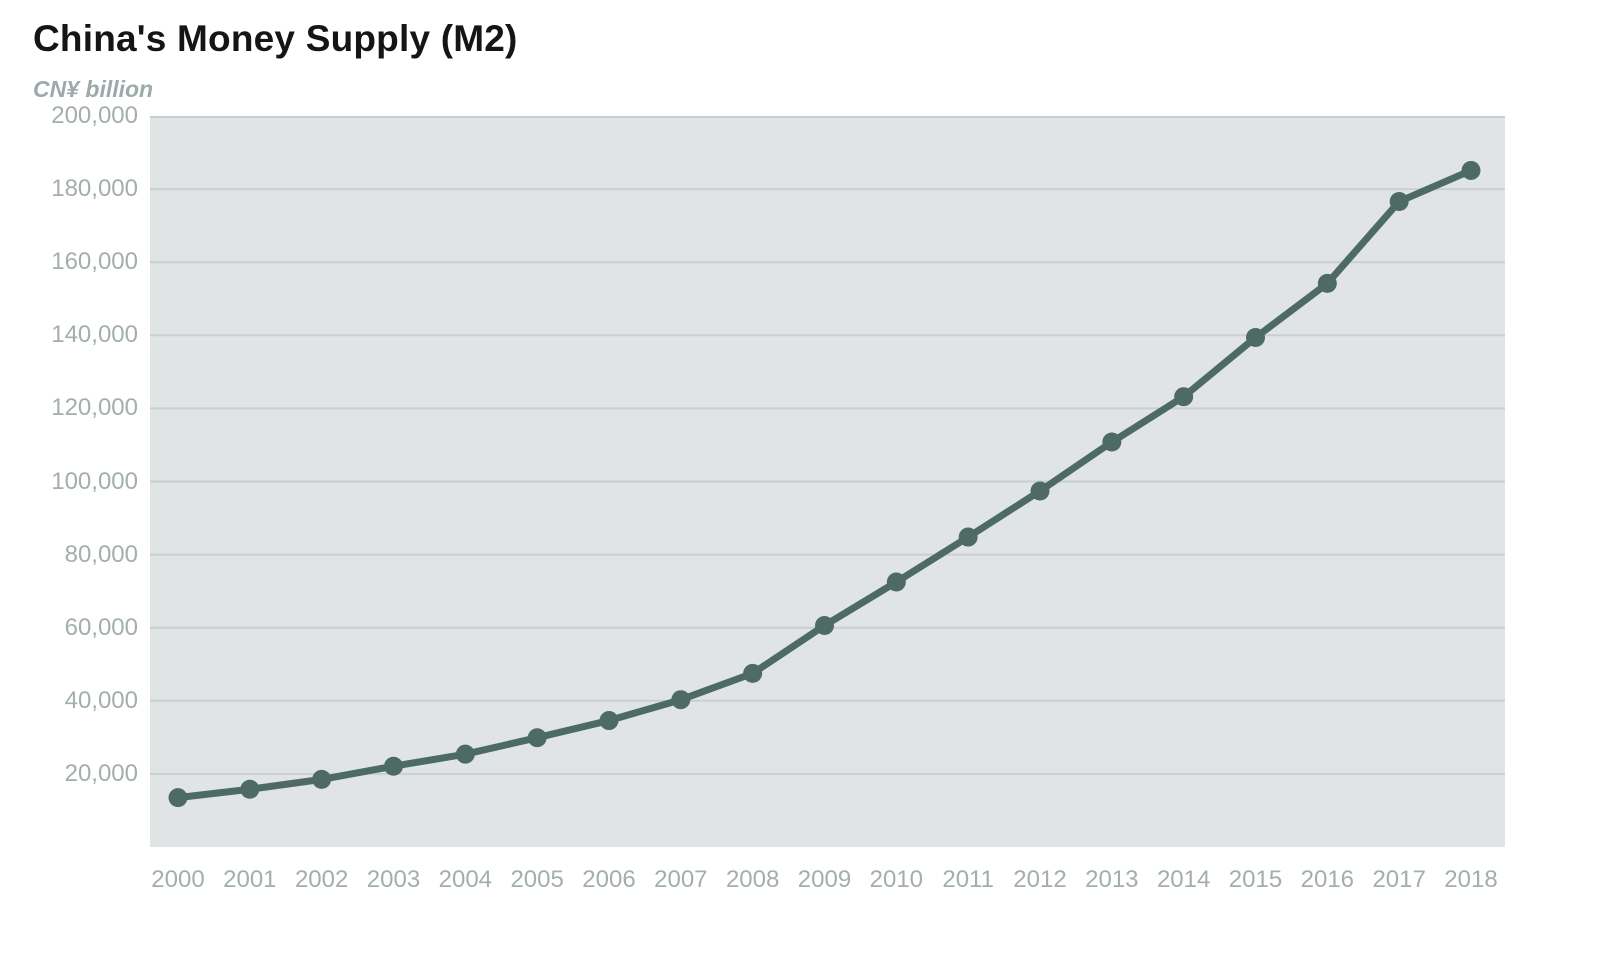  Describe the element at coordinates (465, 879) in the screenshot. I see `x-tick-label: 2004` at that location.